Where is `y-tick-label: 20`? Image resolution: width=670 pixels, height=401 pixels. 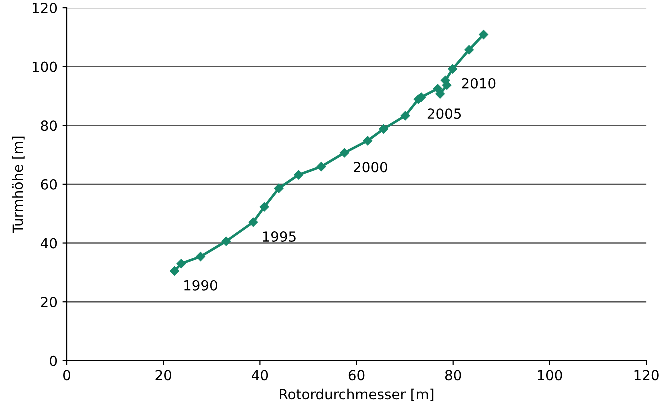
y-tick-label: 20 is located at coordinates (49, 302).